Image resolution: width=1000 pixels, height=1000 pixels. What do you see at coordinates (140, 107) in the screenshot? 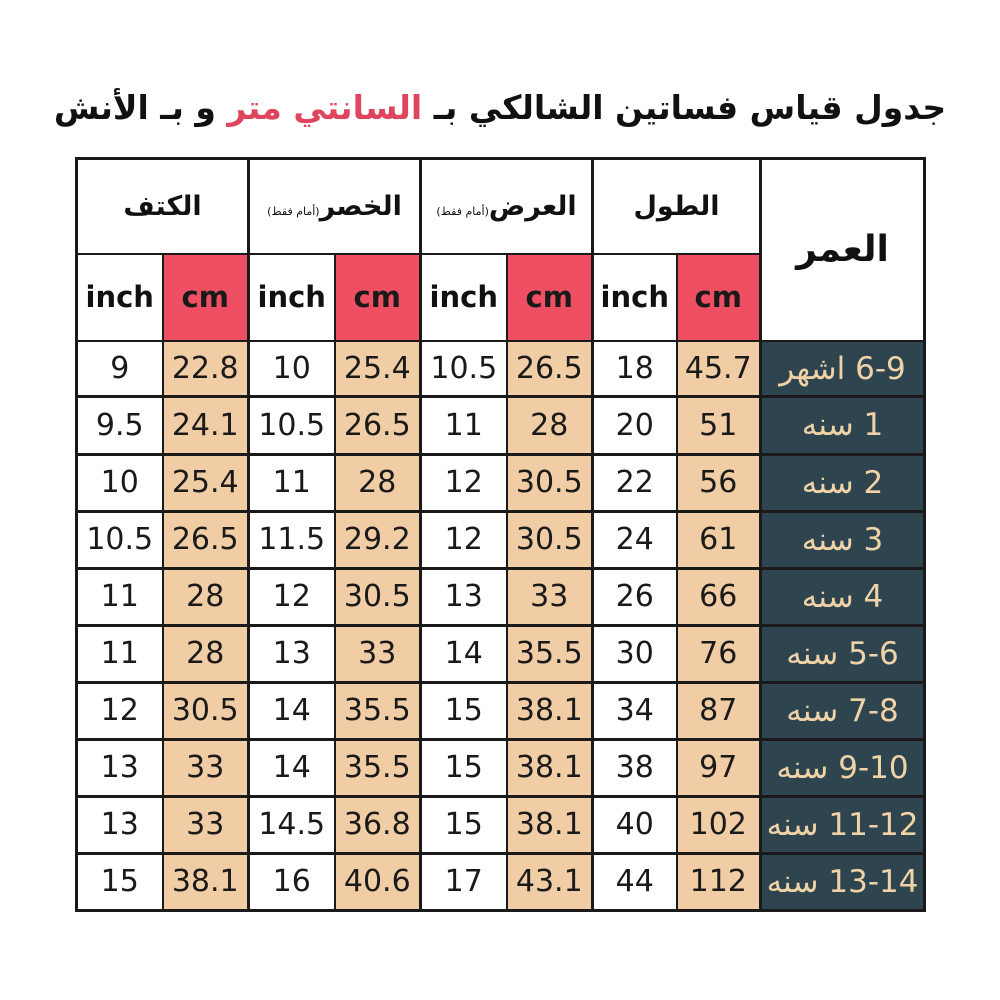
I see `title-part2: و بـ الأنش` at bounding box center [140, 107].